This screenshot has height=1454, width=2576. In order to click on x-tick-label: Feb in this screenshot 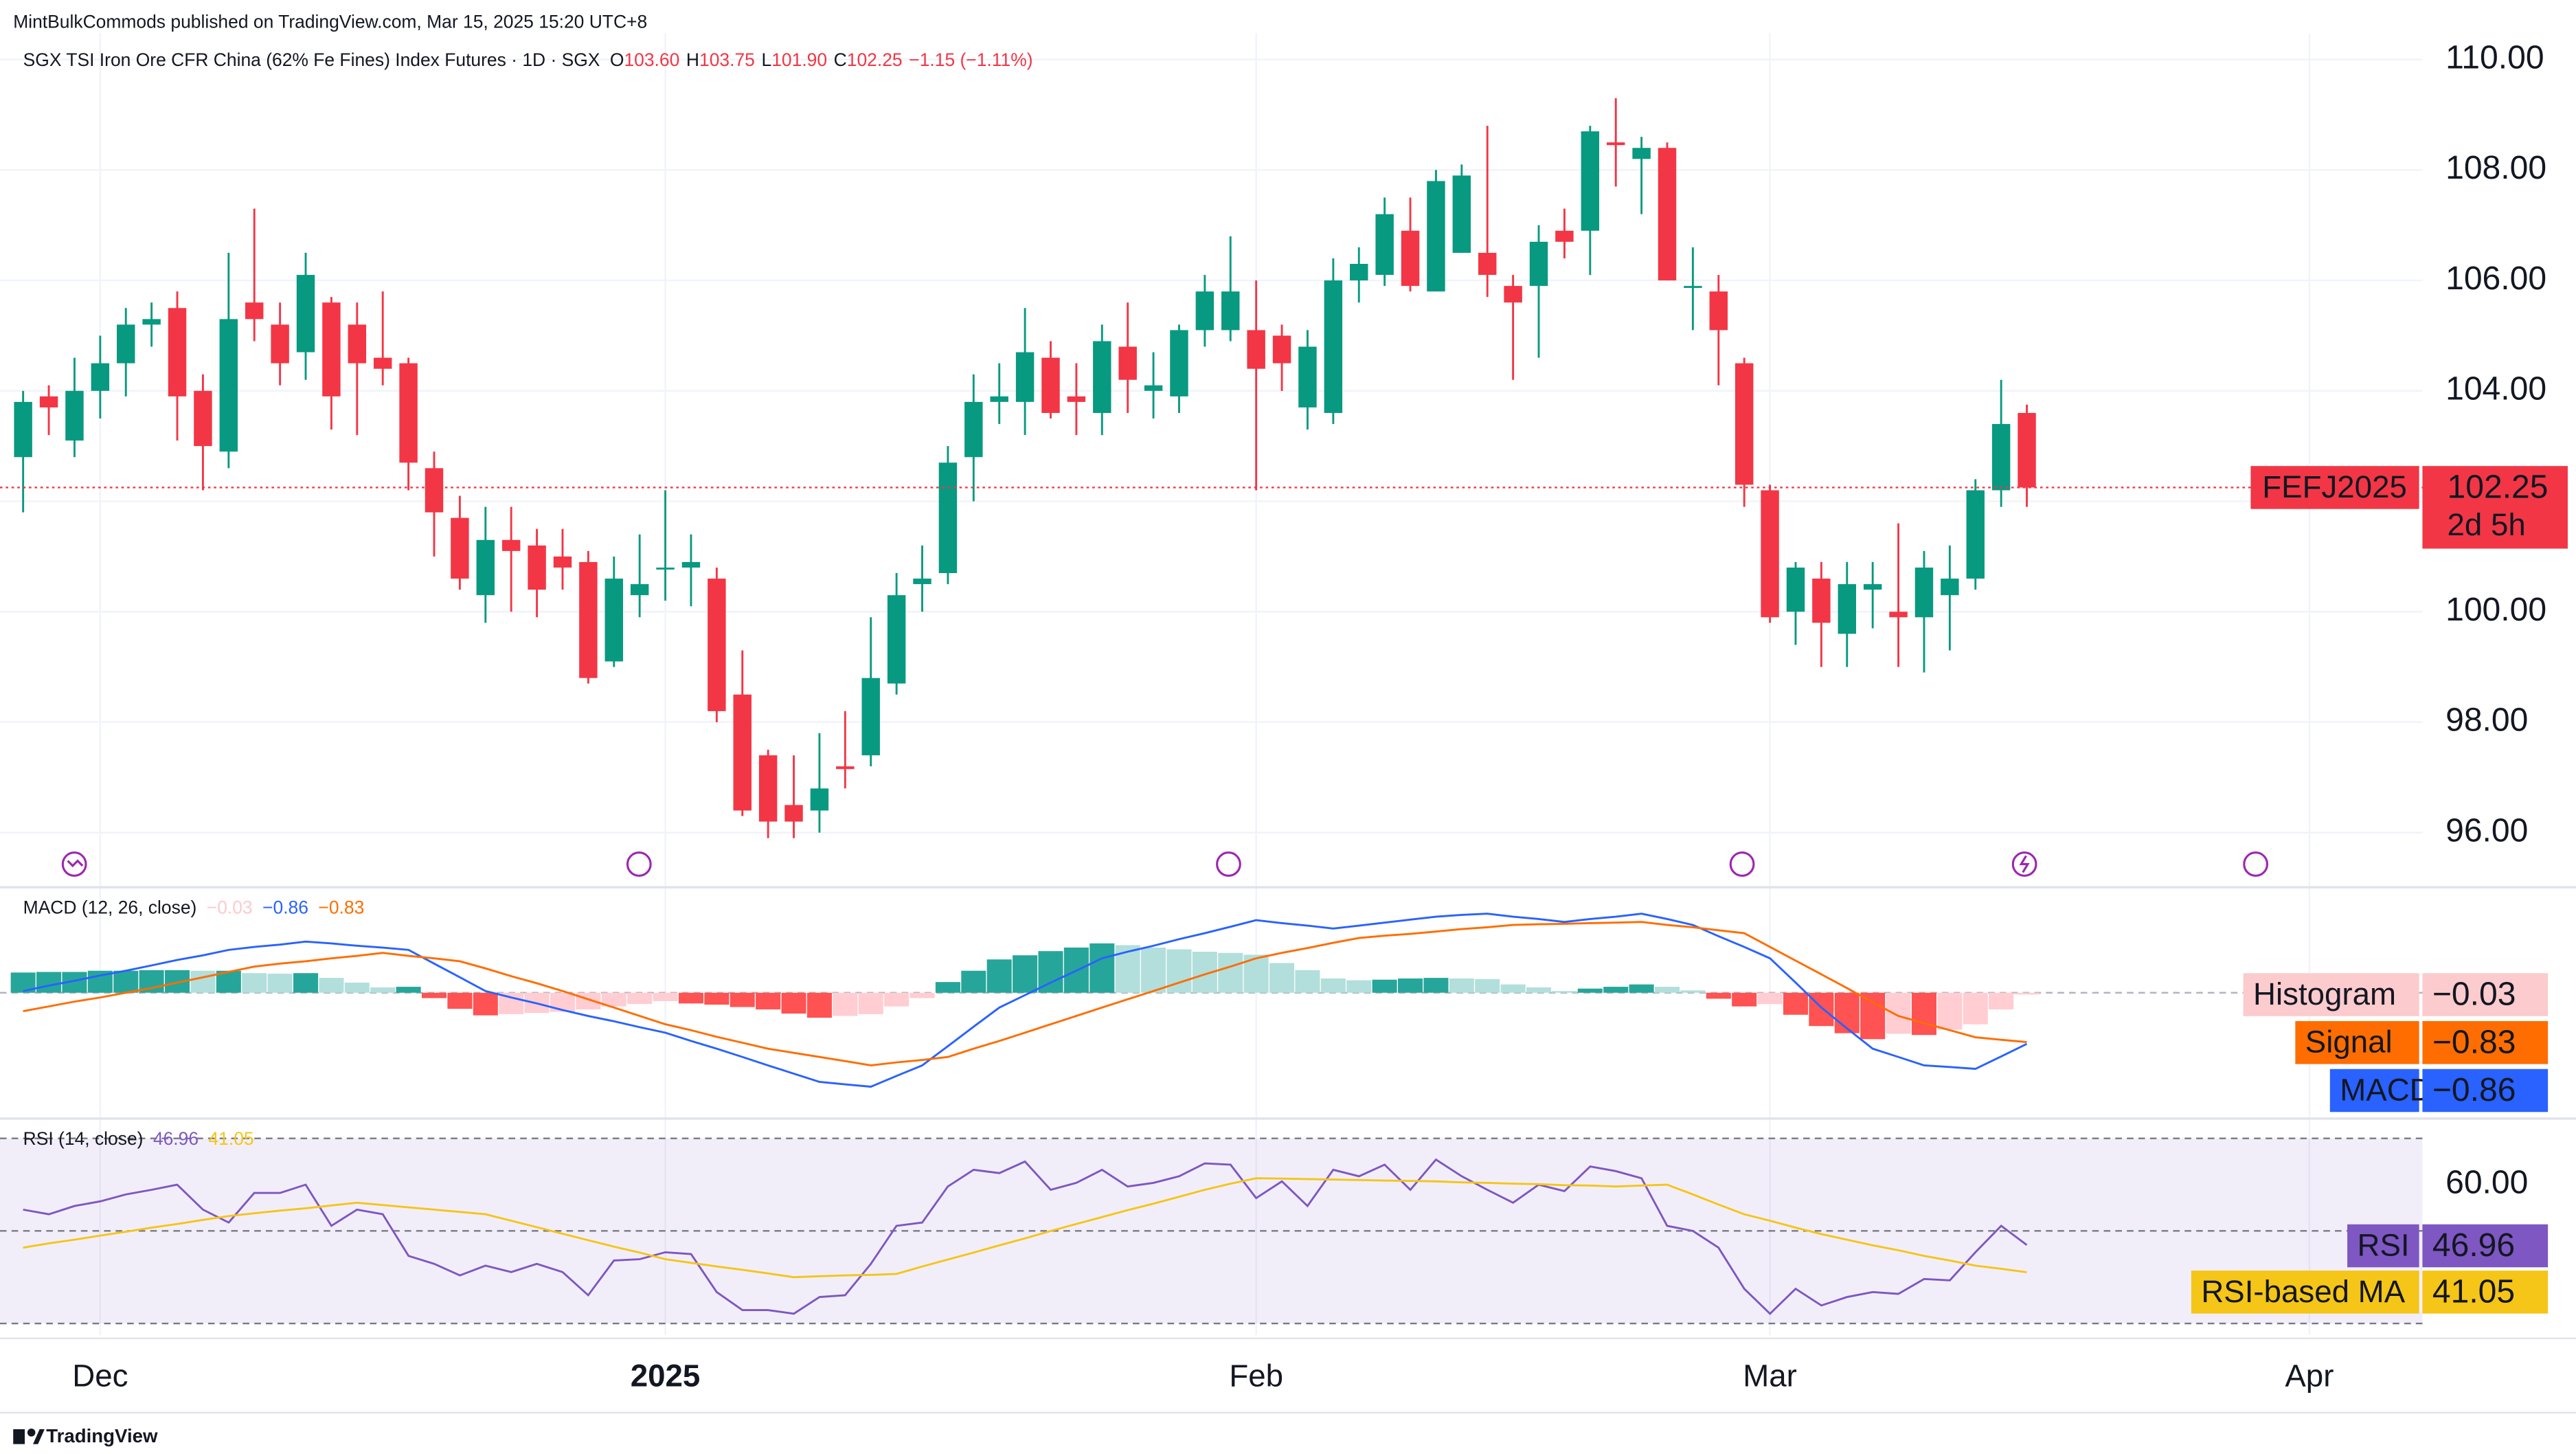, I will do `click(1256, 1375)`.